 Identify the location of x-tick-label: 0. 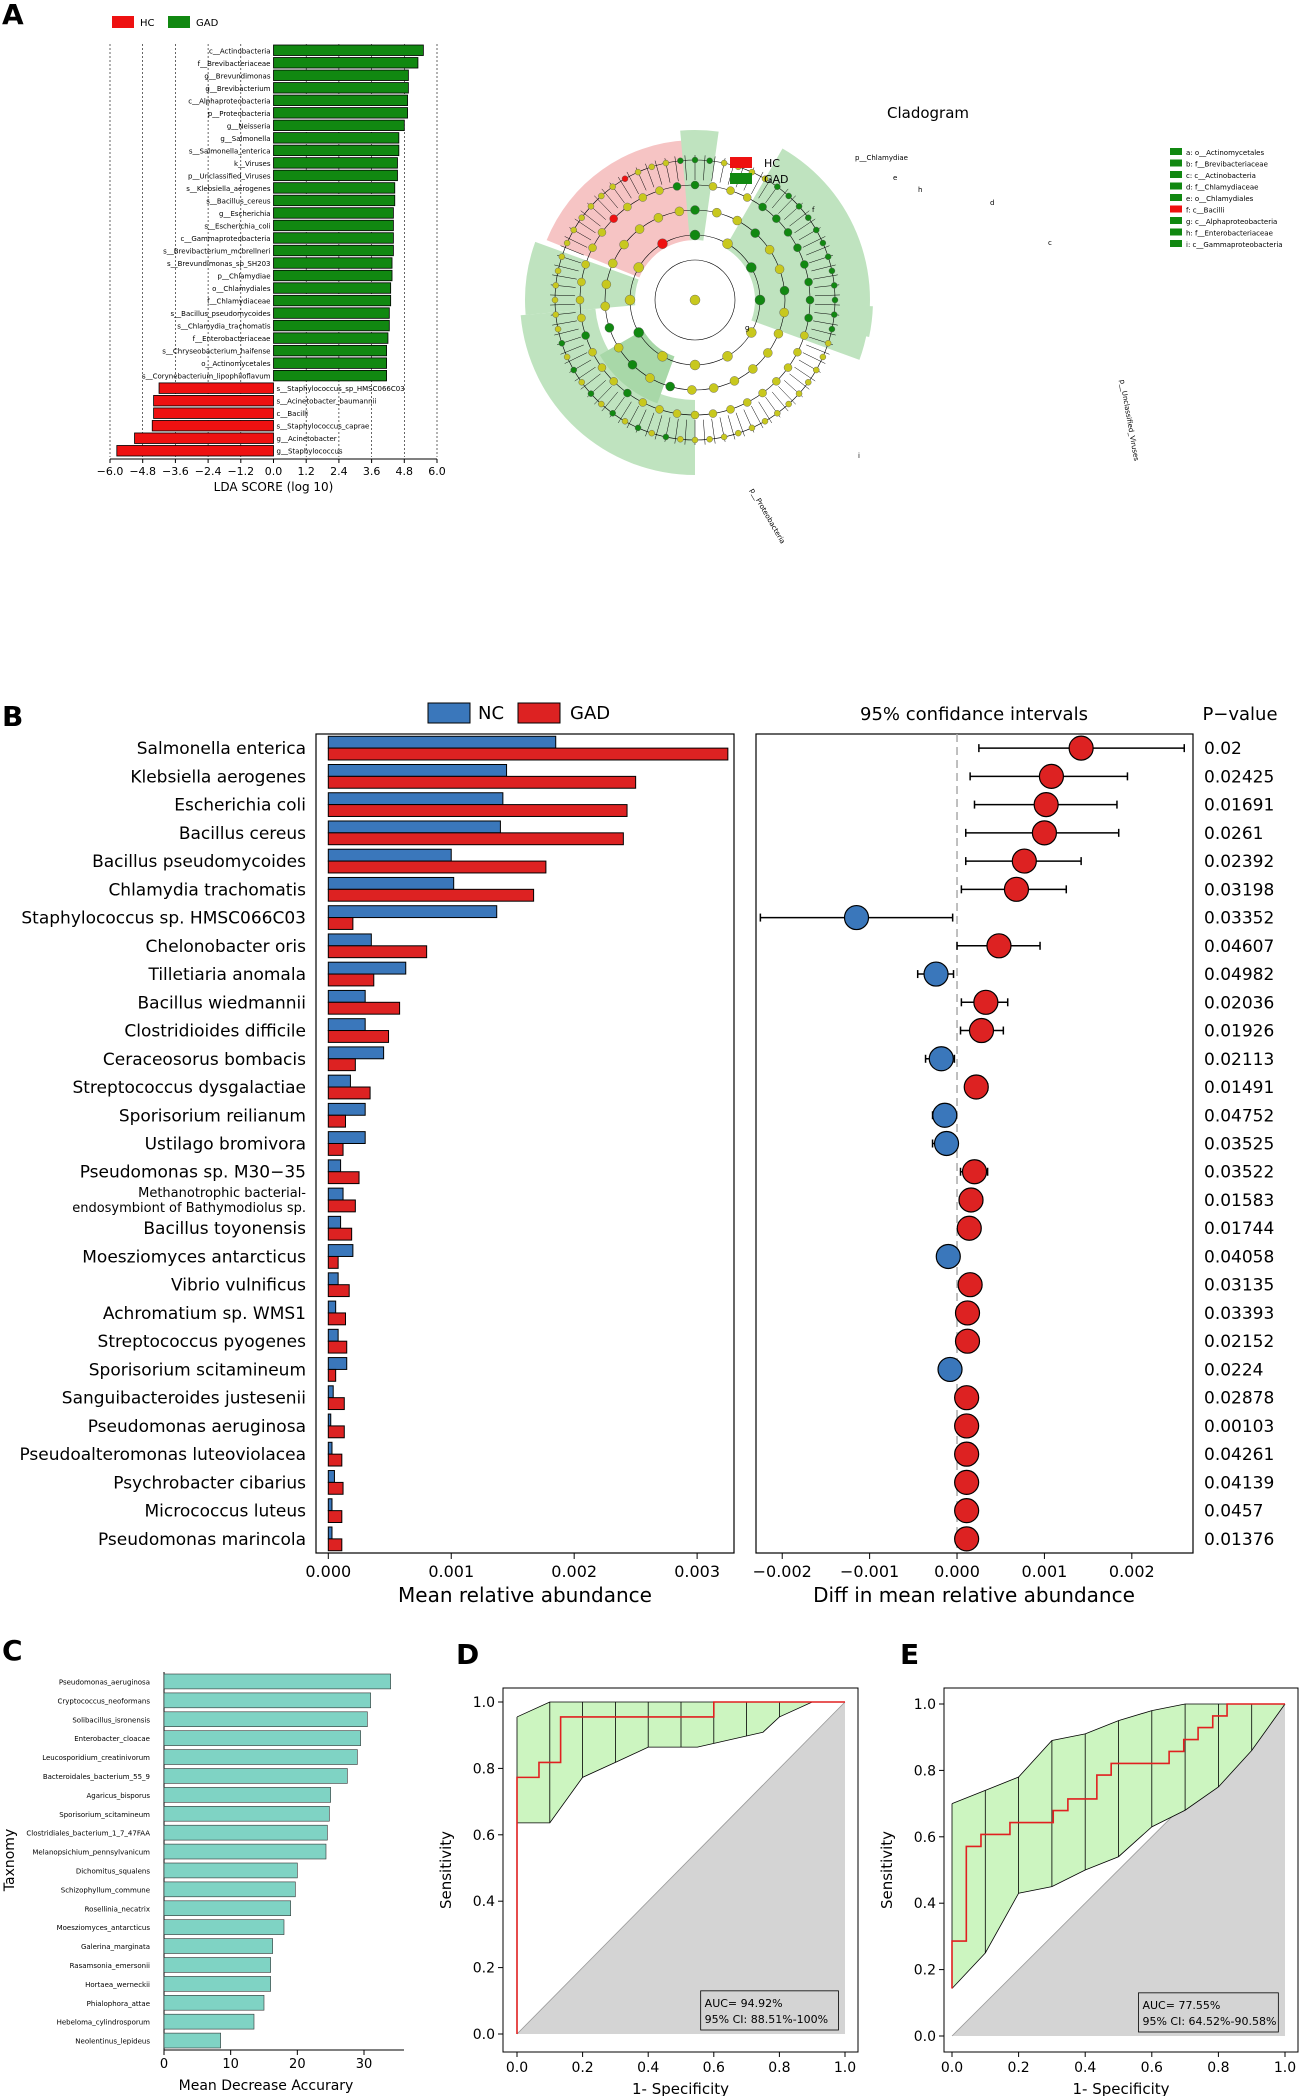
(164, 2064).